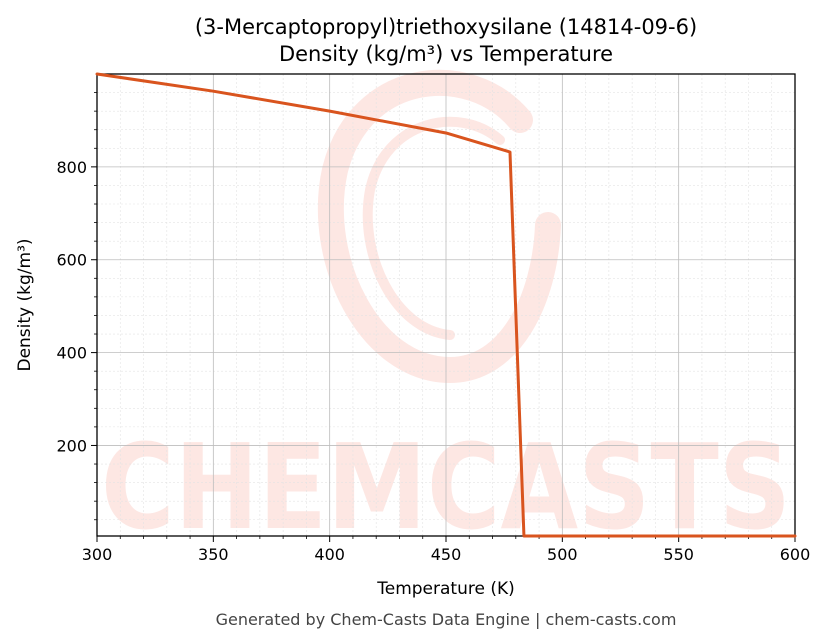 This screenshot has width=830, height=644. What do you see at coordinates (71, 167) in the screenshot?
I see `y-tick-label: 800` at bounding box center [71, 167].